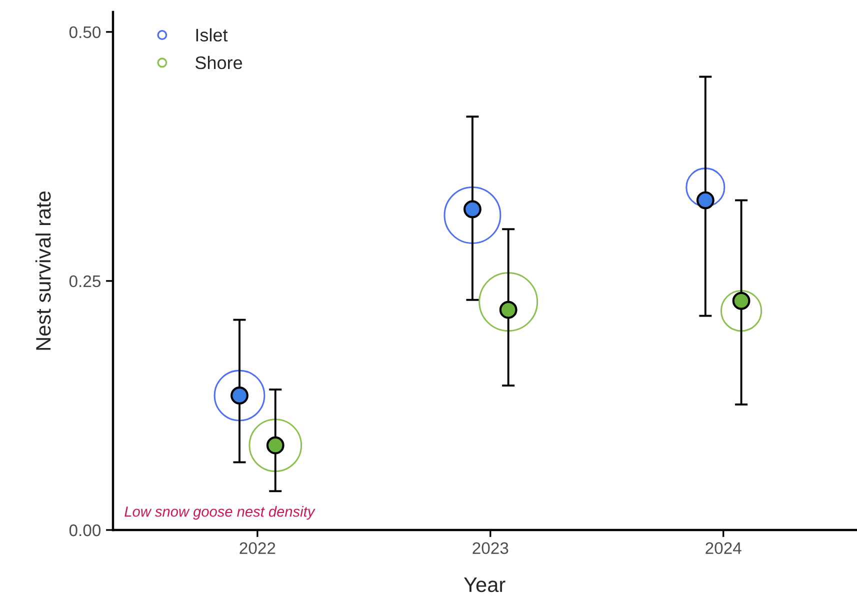  What do you see at coordinates (43, 270) in the screenshot?
I see `y-axis-title: Nest survival rate` at bounding box center [43, 270].